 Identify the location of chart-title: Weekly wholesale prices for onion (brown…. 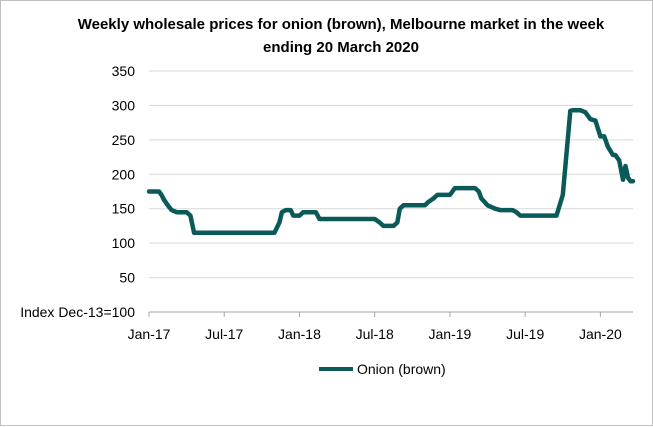
(341, 36).